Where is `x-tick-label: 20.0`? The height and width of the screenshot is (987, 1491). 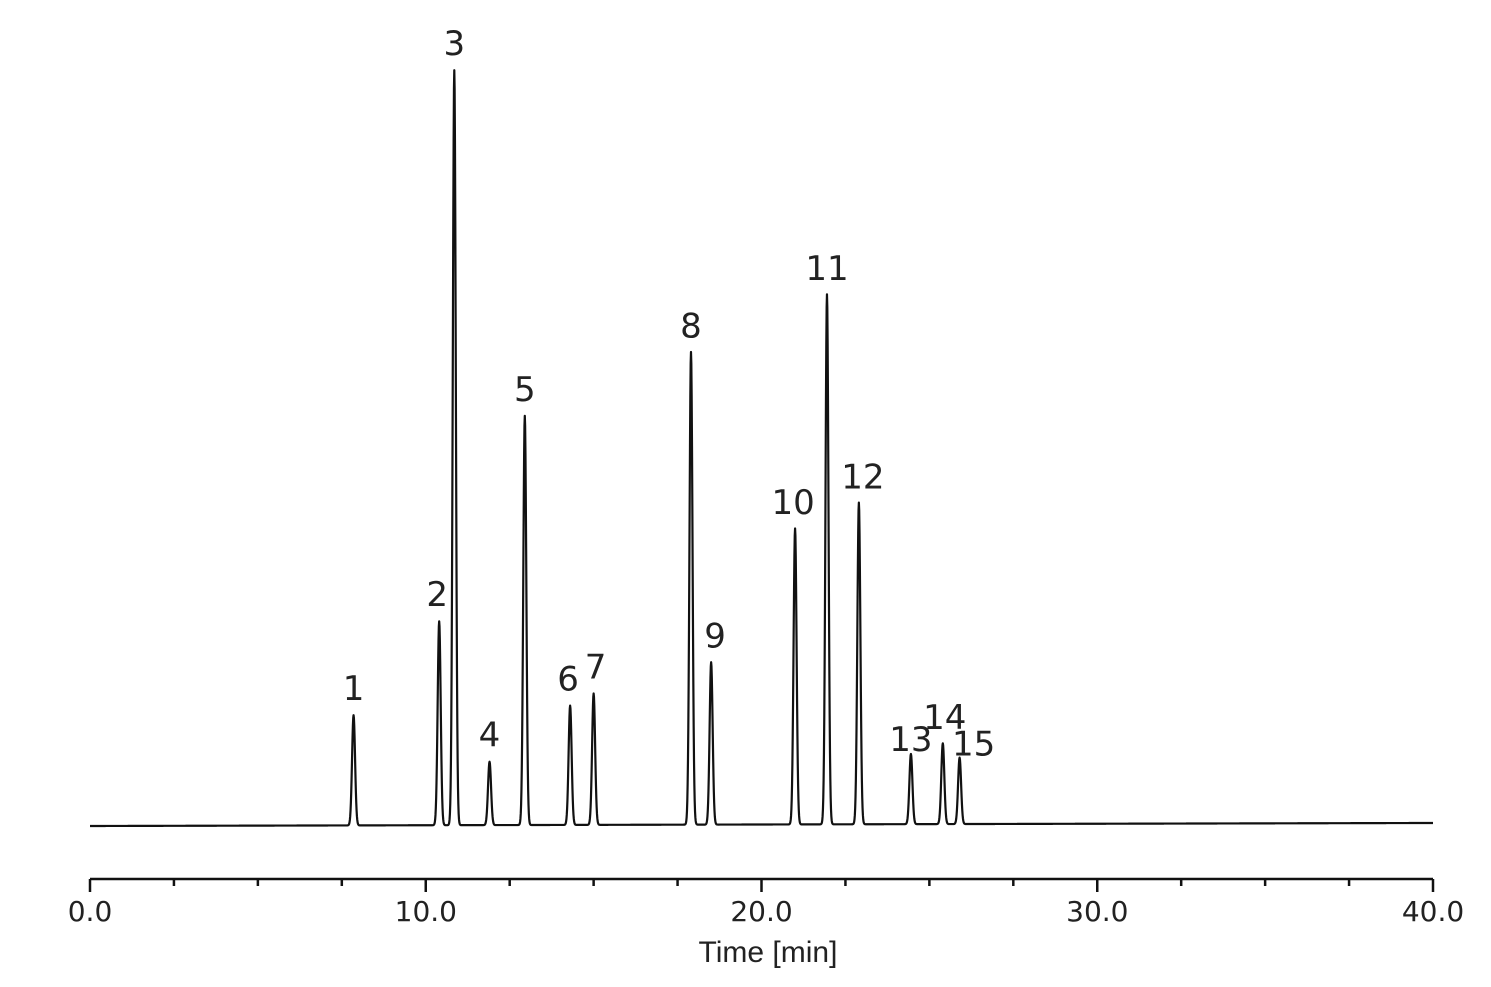 x-tick-label: 20.0 is located at coordinates (761, 911).